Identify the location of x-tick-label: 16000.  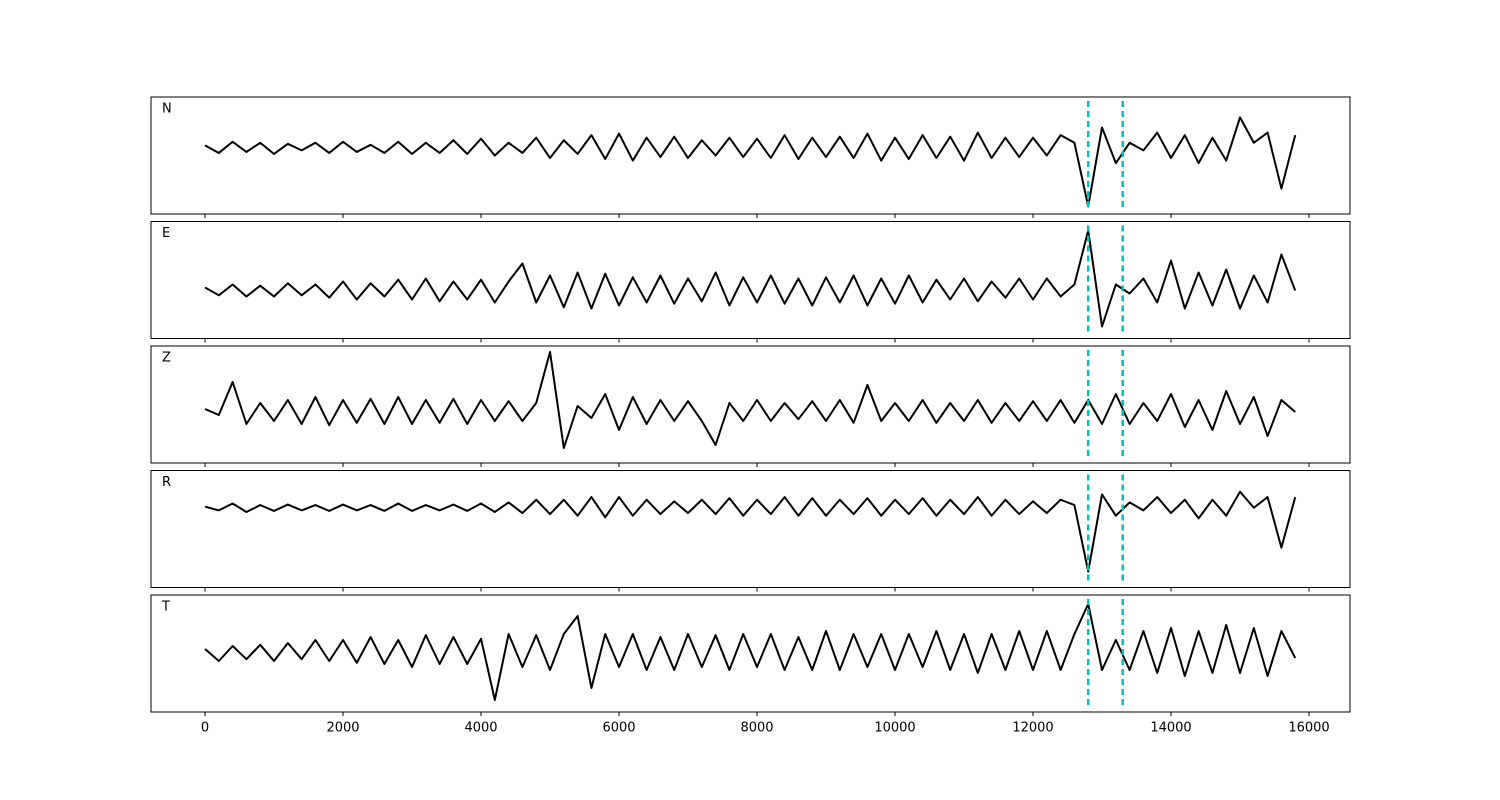
(1308, 728).